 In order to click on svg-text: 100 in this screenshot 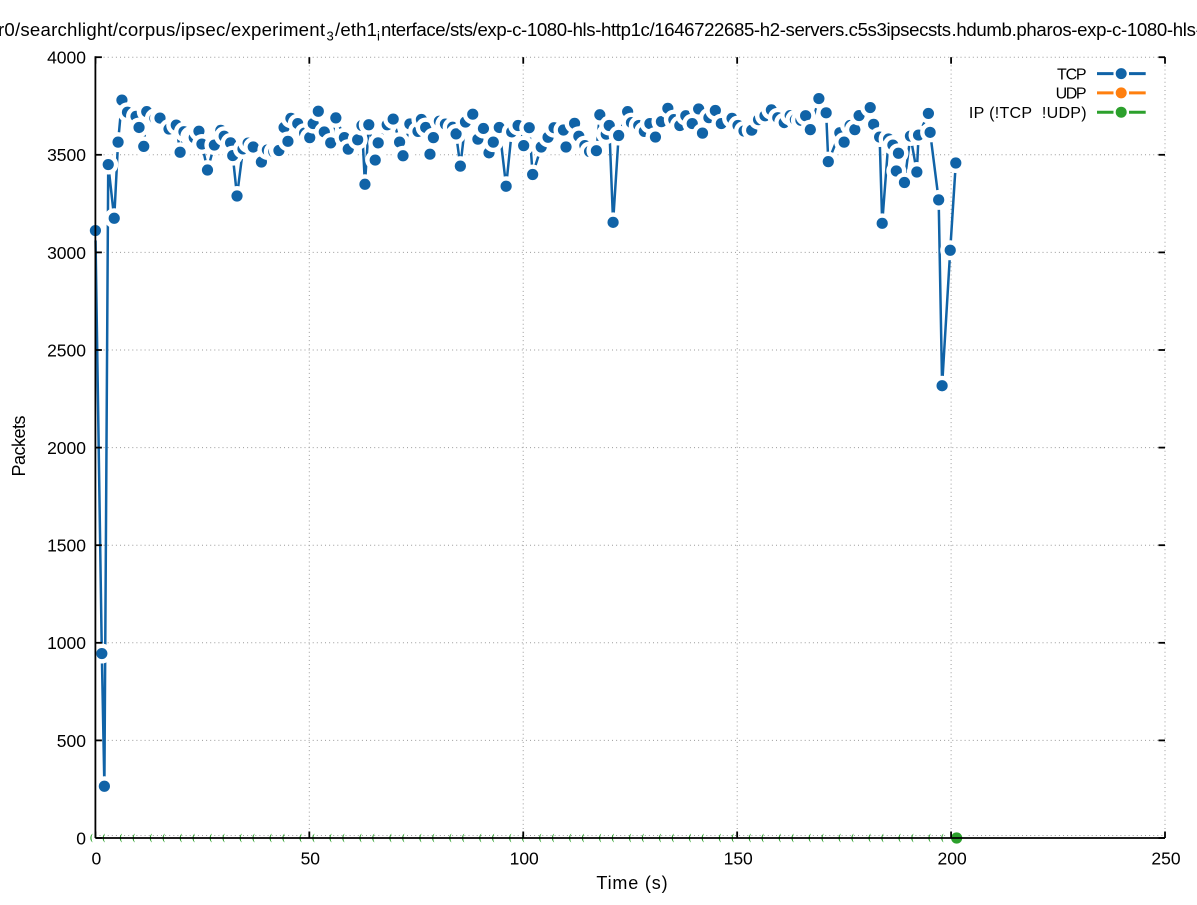, I will do `click(524, 859)`.